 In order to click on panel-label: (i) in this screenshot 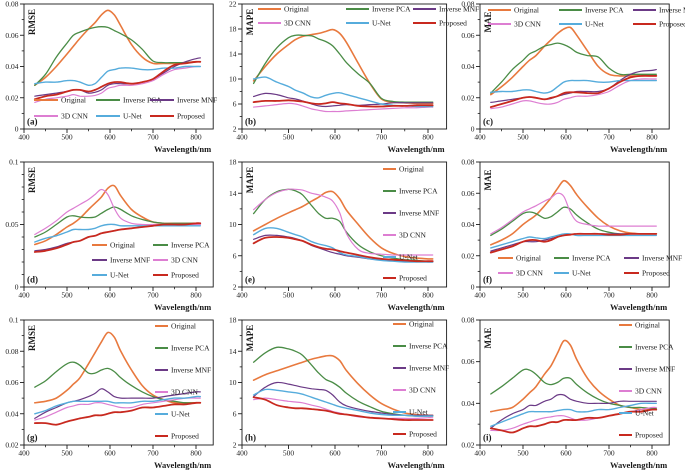, I will do `click(487, 438)`.